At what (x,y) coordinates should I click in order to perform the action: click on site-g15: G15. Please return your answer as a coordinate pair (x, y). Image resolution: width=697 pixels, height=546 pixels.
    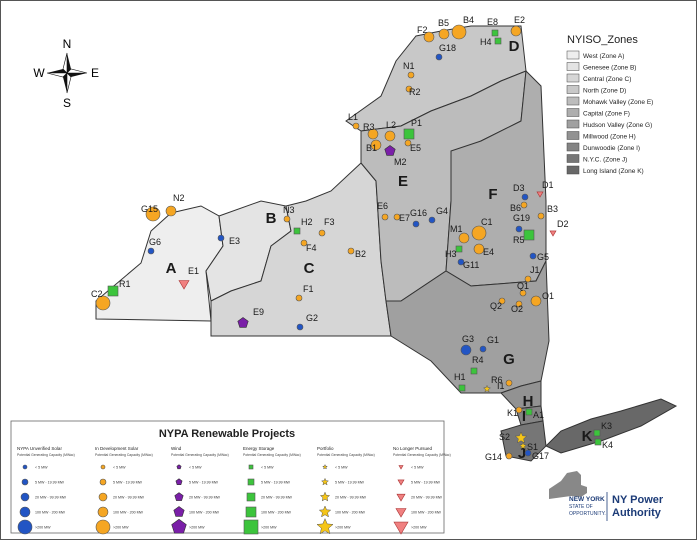
    Looking at the image, I should click on (151, 213).